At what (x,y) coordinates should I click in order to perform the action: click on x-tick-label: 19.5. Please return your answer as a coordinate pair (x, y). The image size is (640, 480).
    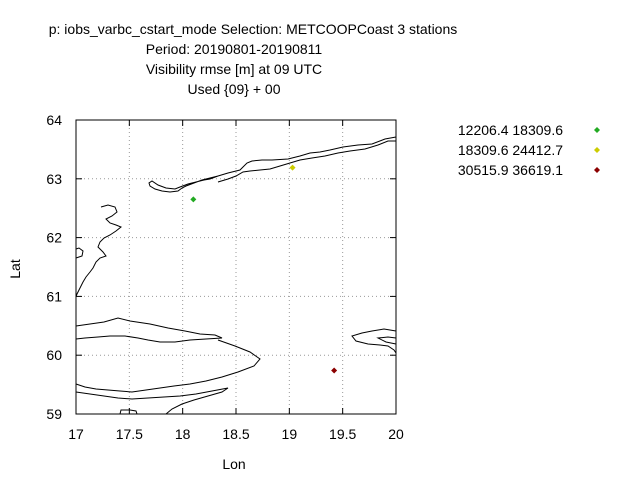
    Looking at the image, I should click on (342, 434).